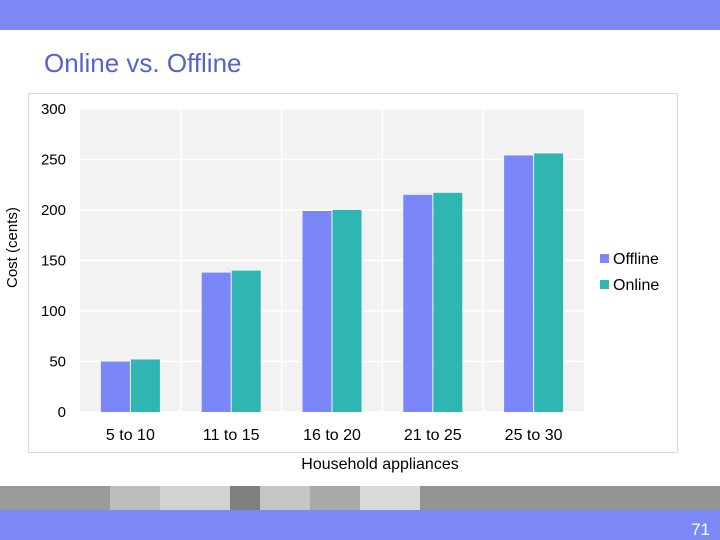 The image size is (720, 540). I want to click on y-axis-label: Cost (cents), so click(12, 247).